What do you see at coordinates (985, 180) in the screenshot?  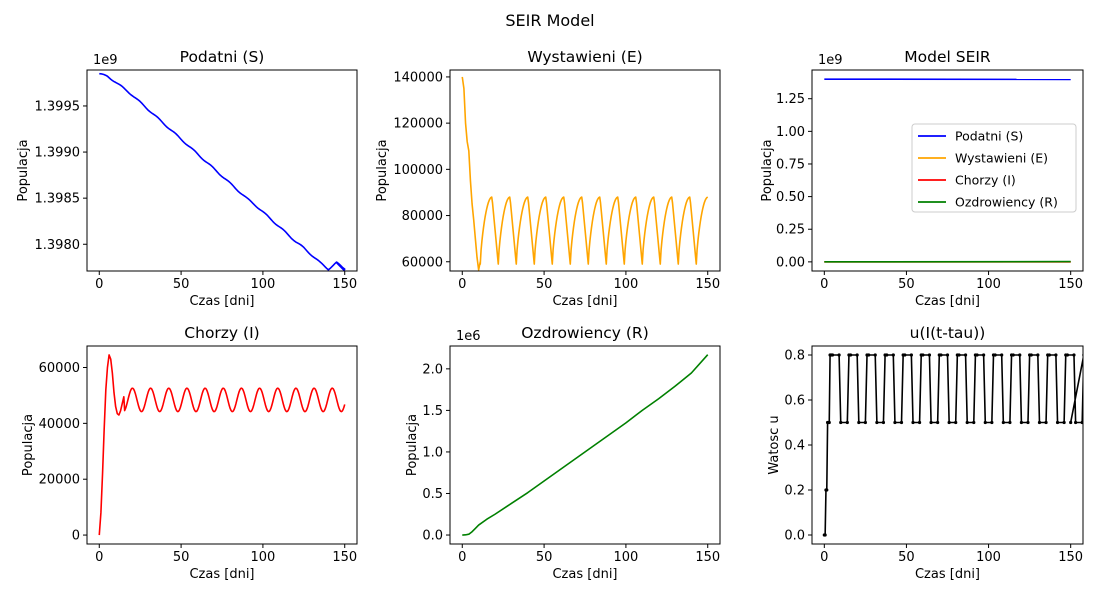 I see `legend-label: Chorzy (I)` at bounding box center [985, 180].